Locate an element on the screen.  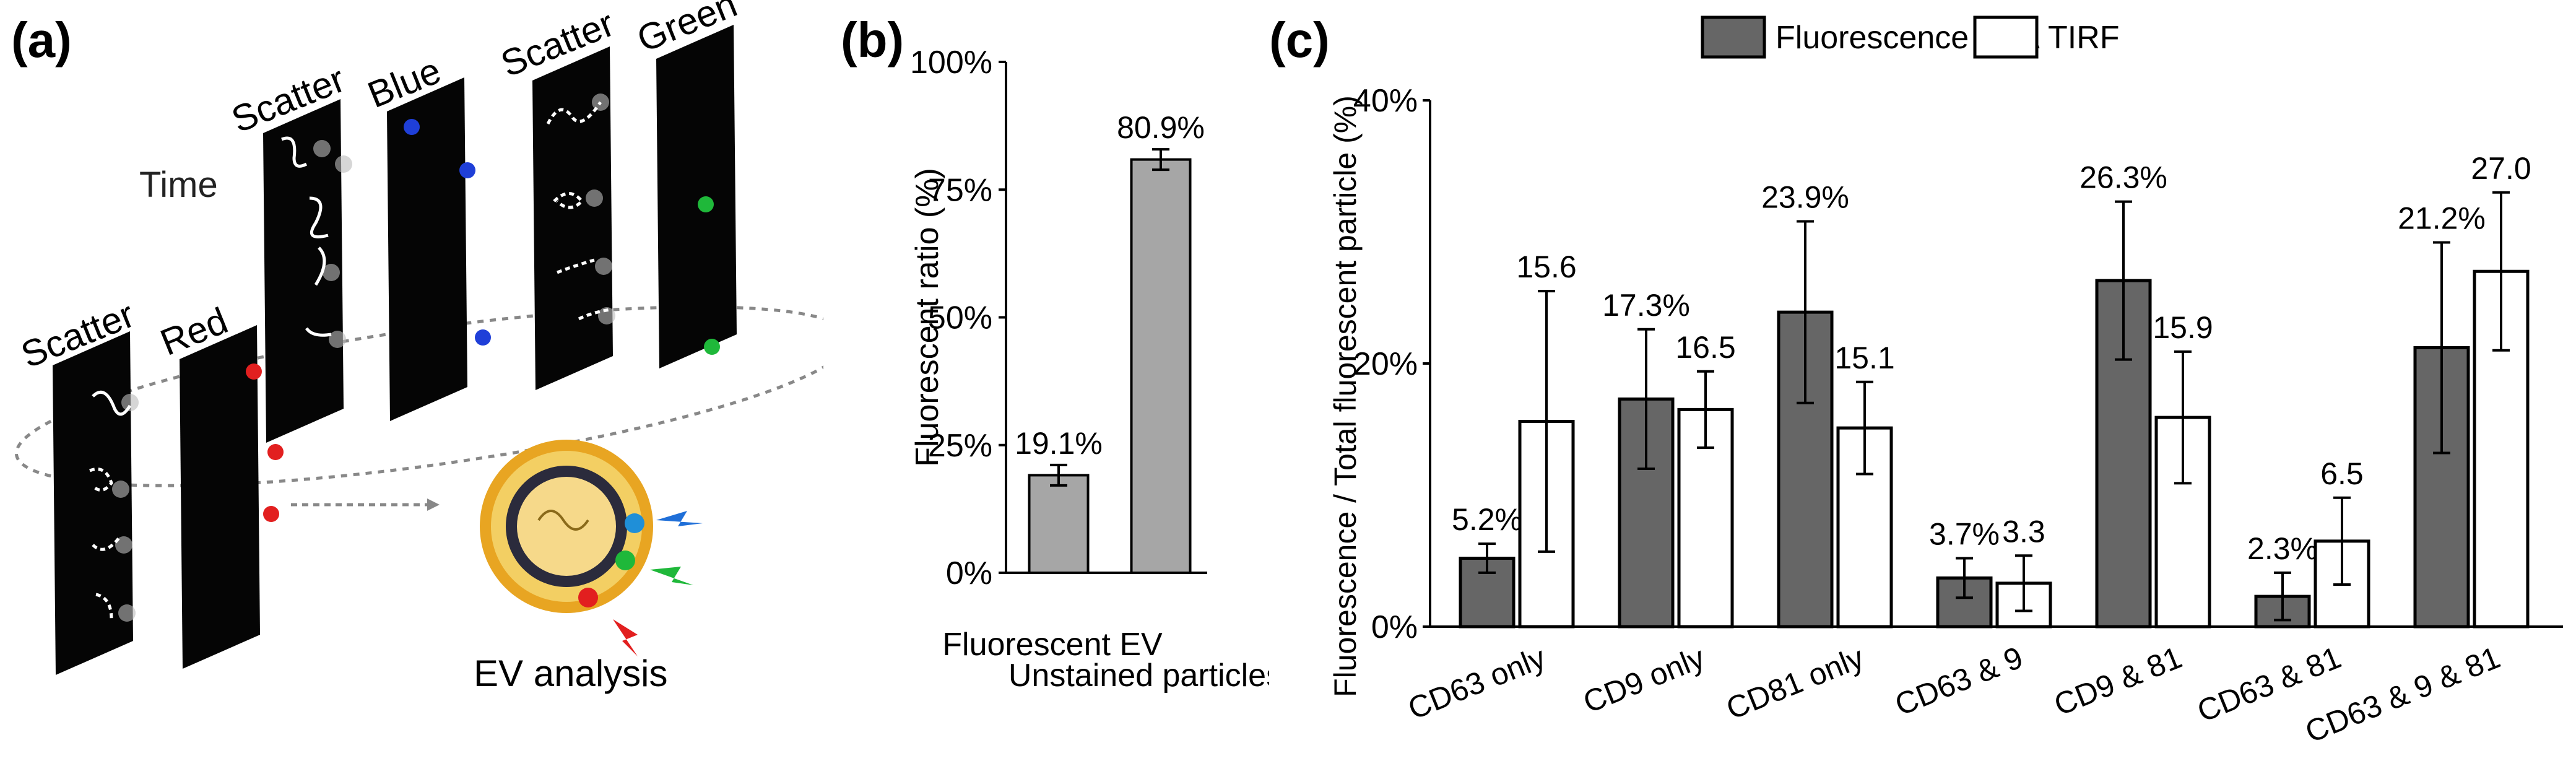
x-tick-label: CD63 only is located at coordinates (1476, 683).